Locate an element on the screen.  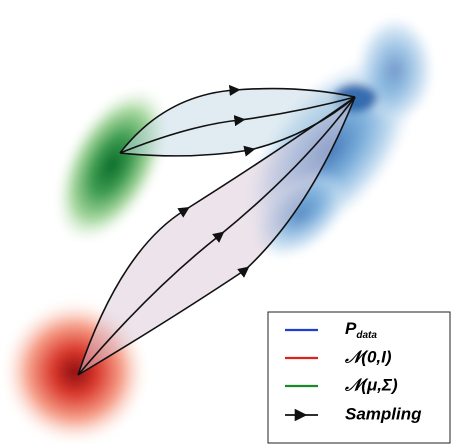
legend-label: 𝒩(0,I) is located at coordinates (368, 356).